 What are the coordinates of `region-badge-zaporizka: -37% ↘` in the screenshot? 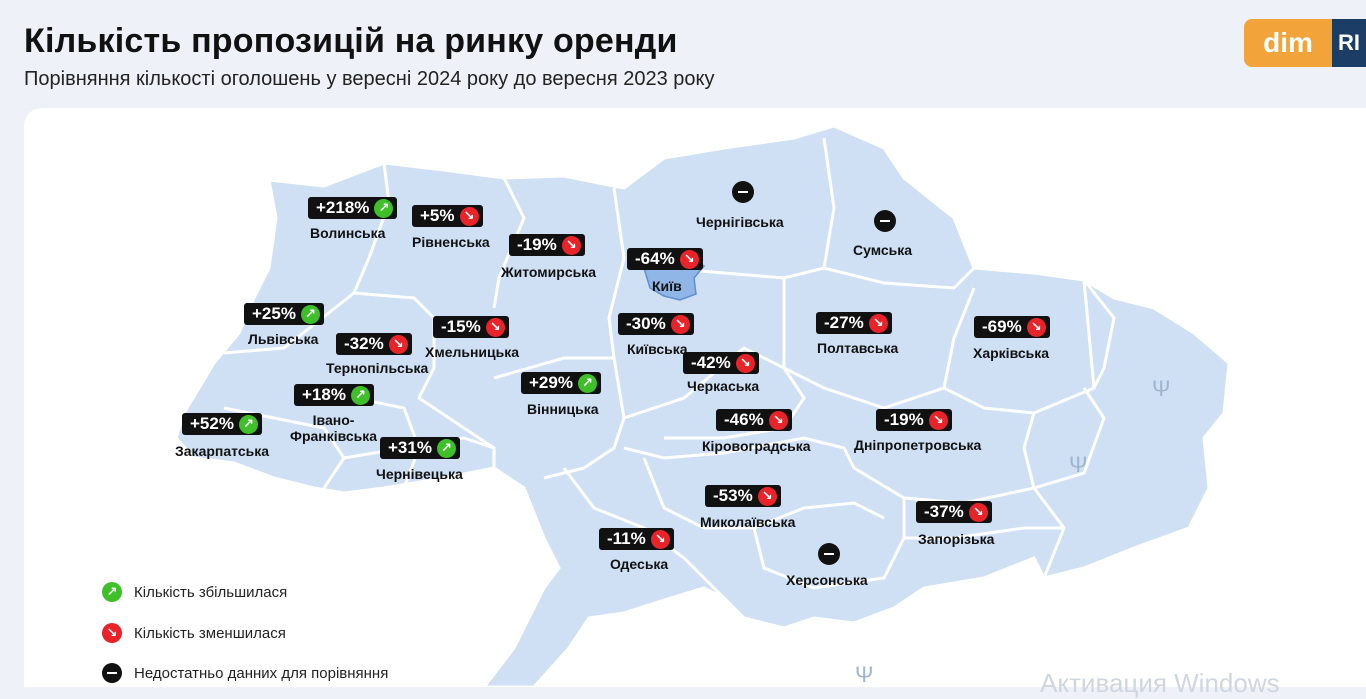 It's located at (954, 512).